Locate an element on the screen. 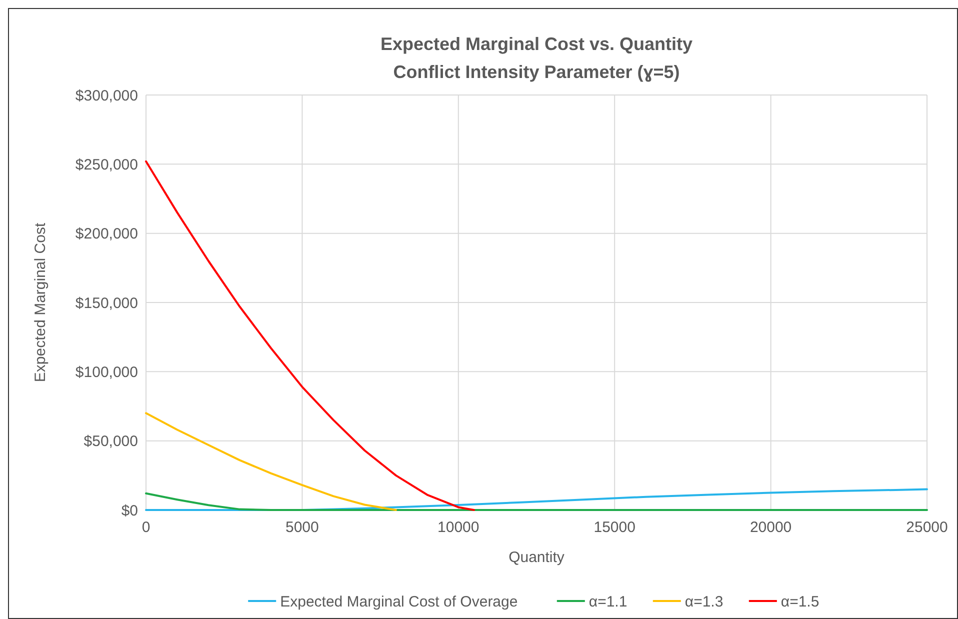 The image size is (958, 619). x-tick-label: 15000 is located at coordinates (615, 527).